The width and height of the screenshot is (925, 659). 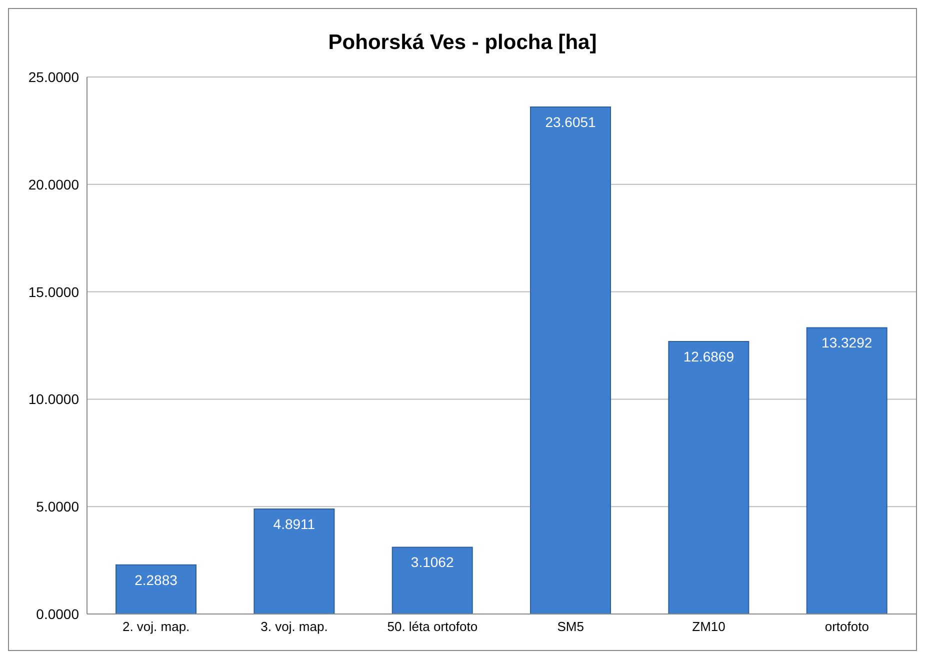 What do you see at coordinates (156, 580) in the screenshot?
I see `data-label: 2.2883` at bounding box center [156, 580].